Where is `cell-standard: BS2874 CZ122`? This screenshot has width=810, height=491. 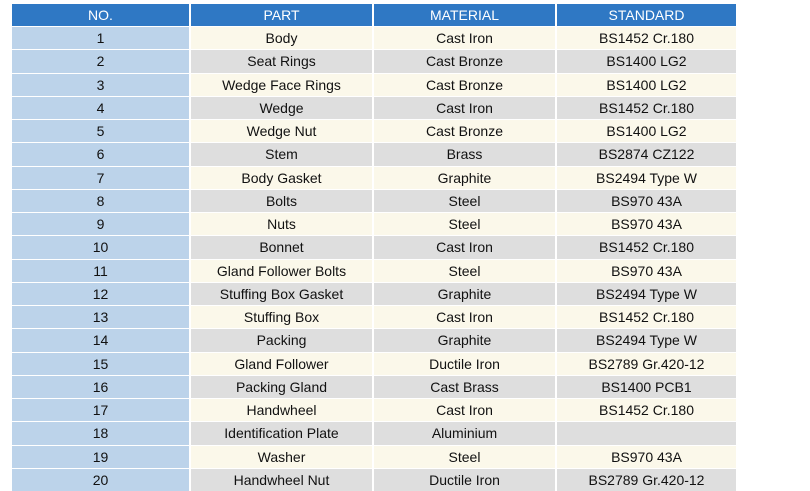 cell-standard: BS2874 CZ122 is located at coordinates (646, 154).